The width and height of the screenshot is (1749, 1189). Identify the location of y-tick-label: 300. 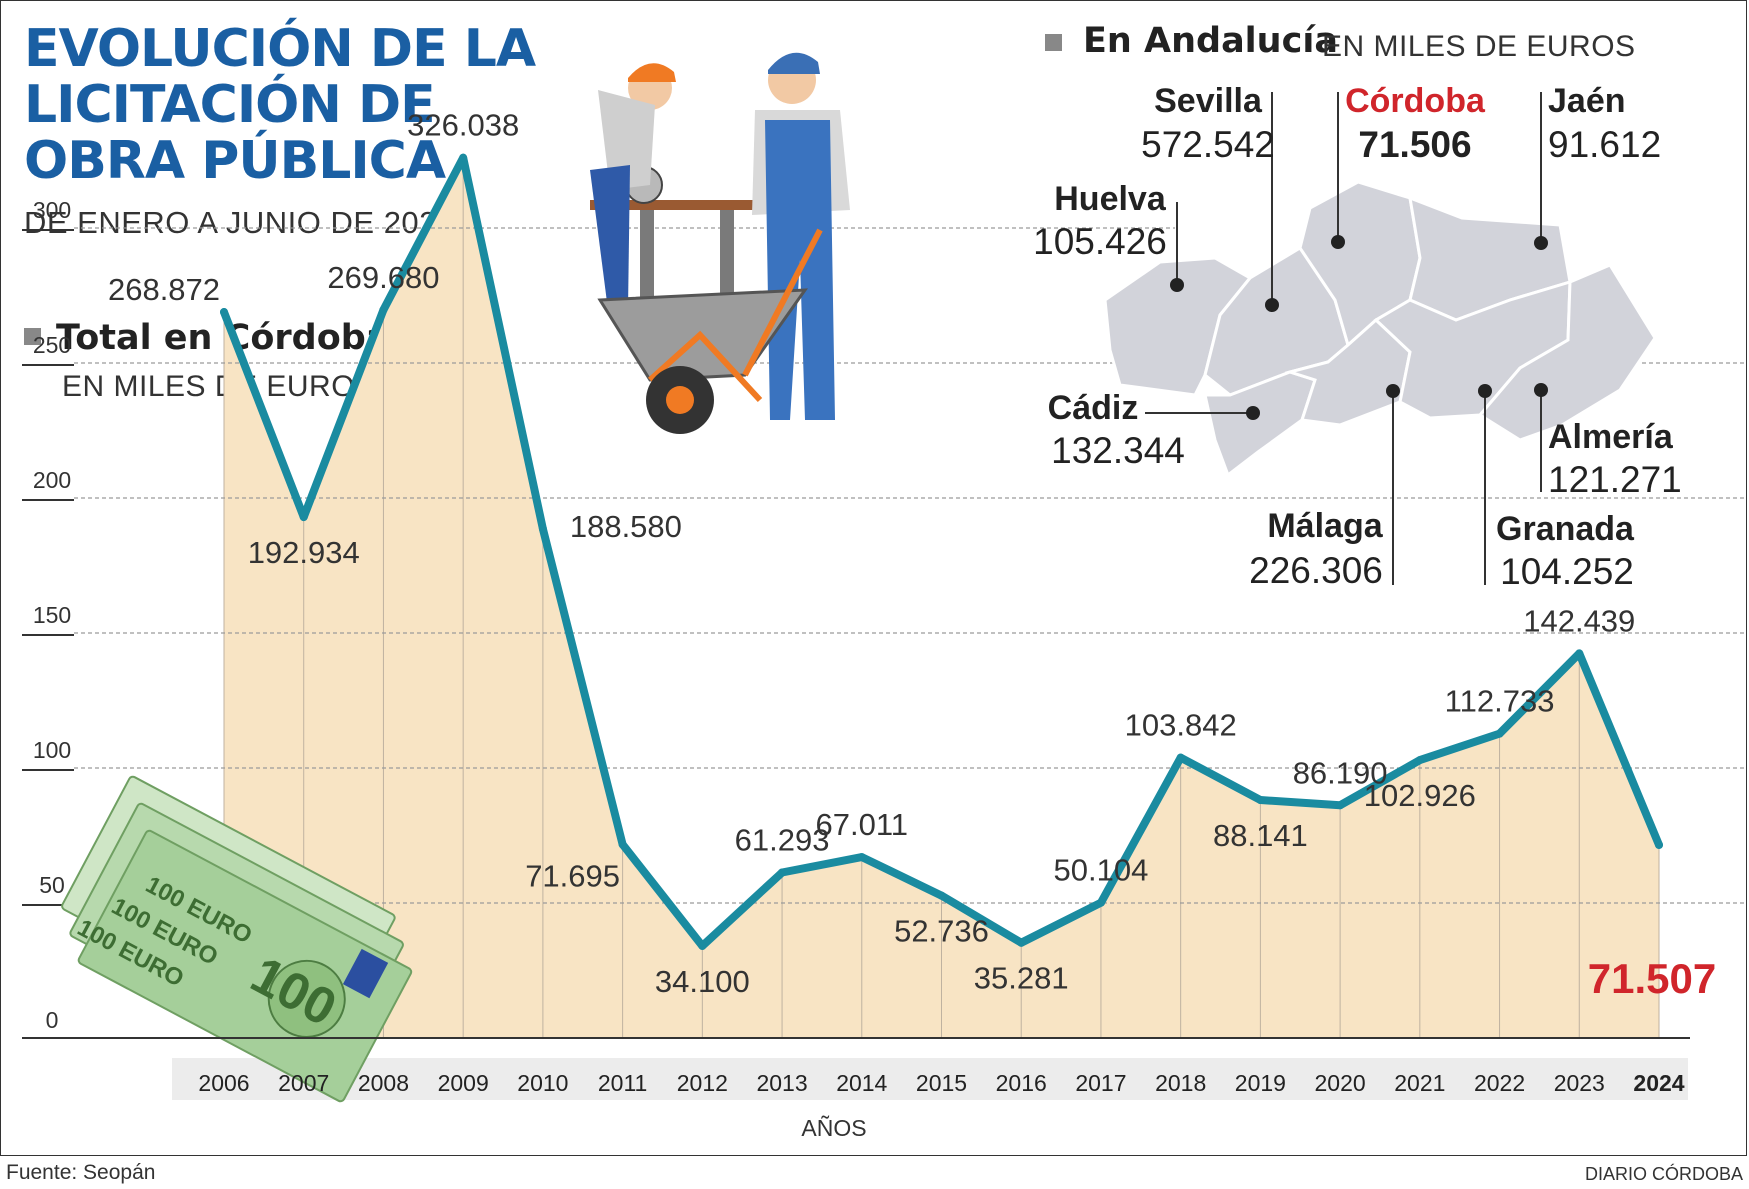
(52, 210).